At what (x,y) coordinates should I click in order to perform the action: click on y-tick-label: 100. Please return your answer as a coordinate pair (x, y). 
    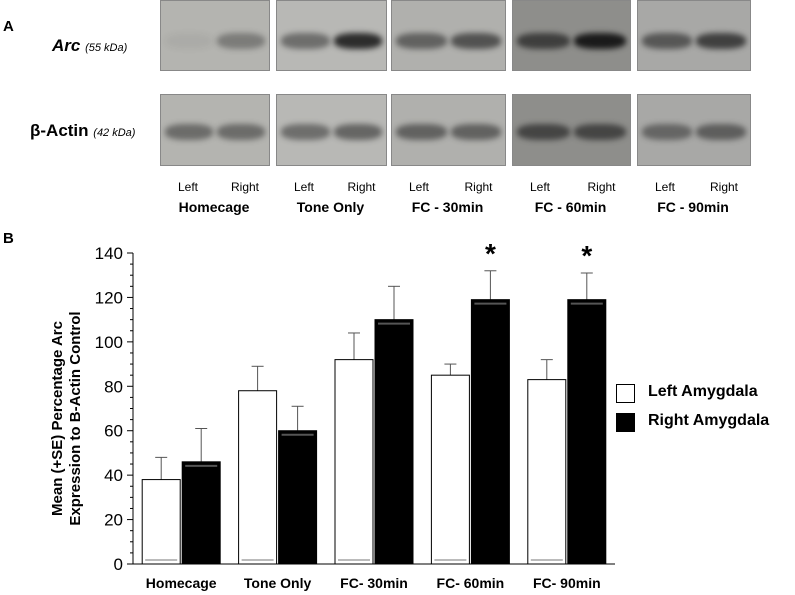
    Looking at the image, I should click on (109, 342).